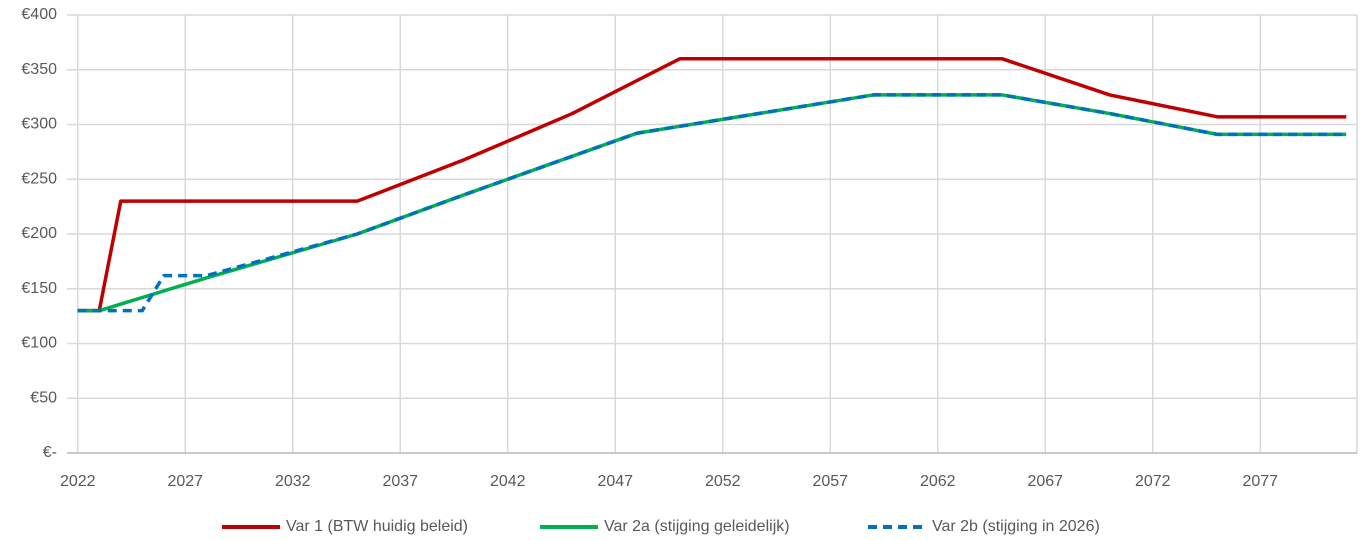 The height and width of the screenshot is (540, 1368). Describe the element at coordinates (400, 481) in the screenshot. I see `x-tick-label: 2037` at that location.